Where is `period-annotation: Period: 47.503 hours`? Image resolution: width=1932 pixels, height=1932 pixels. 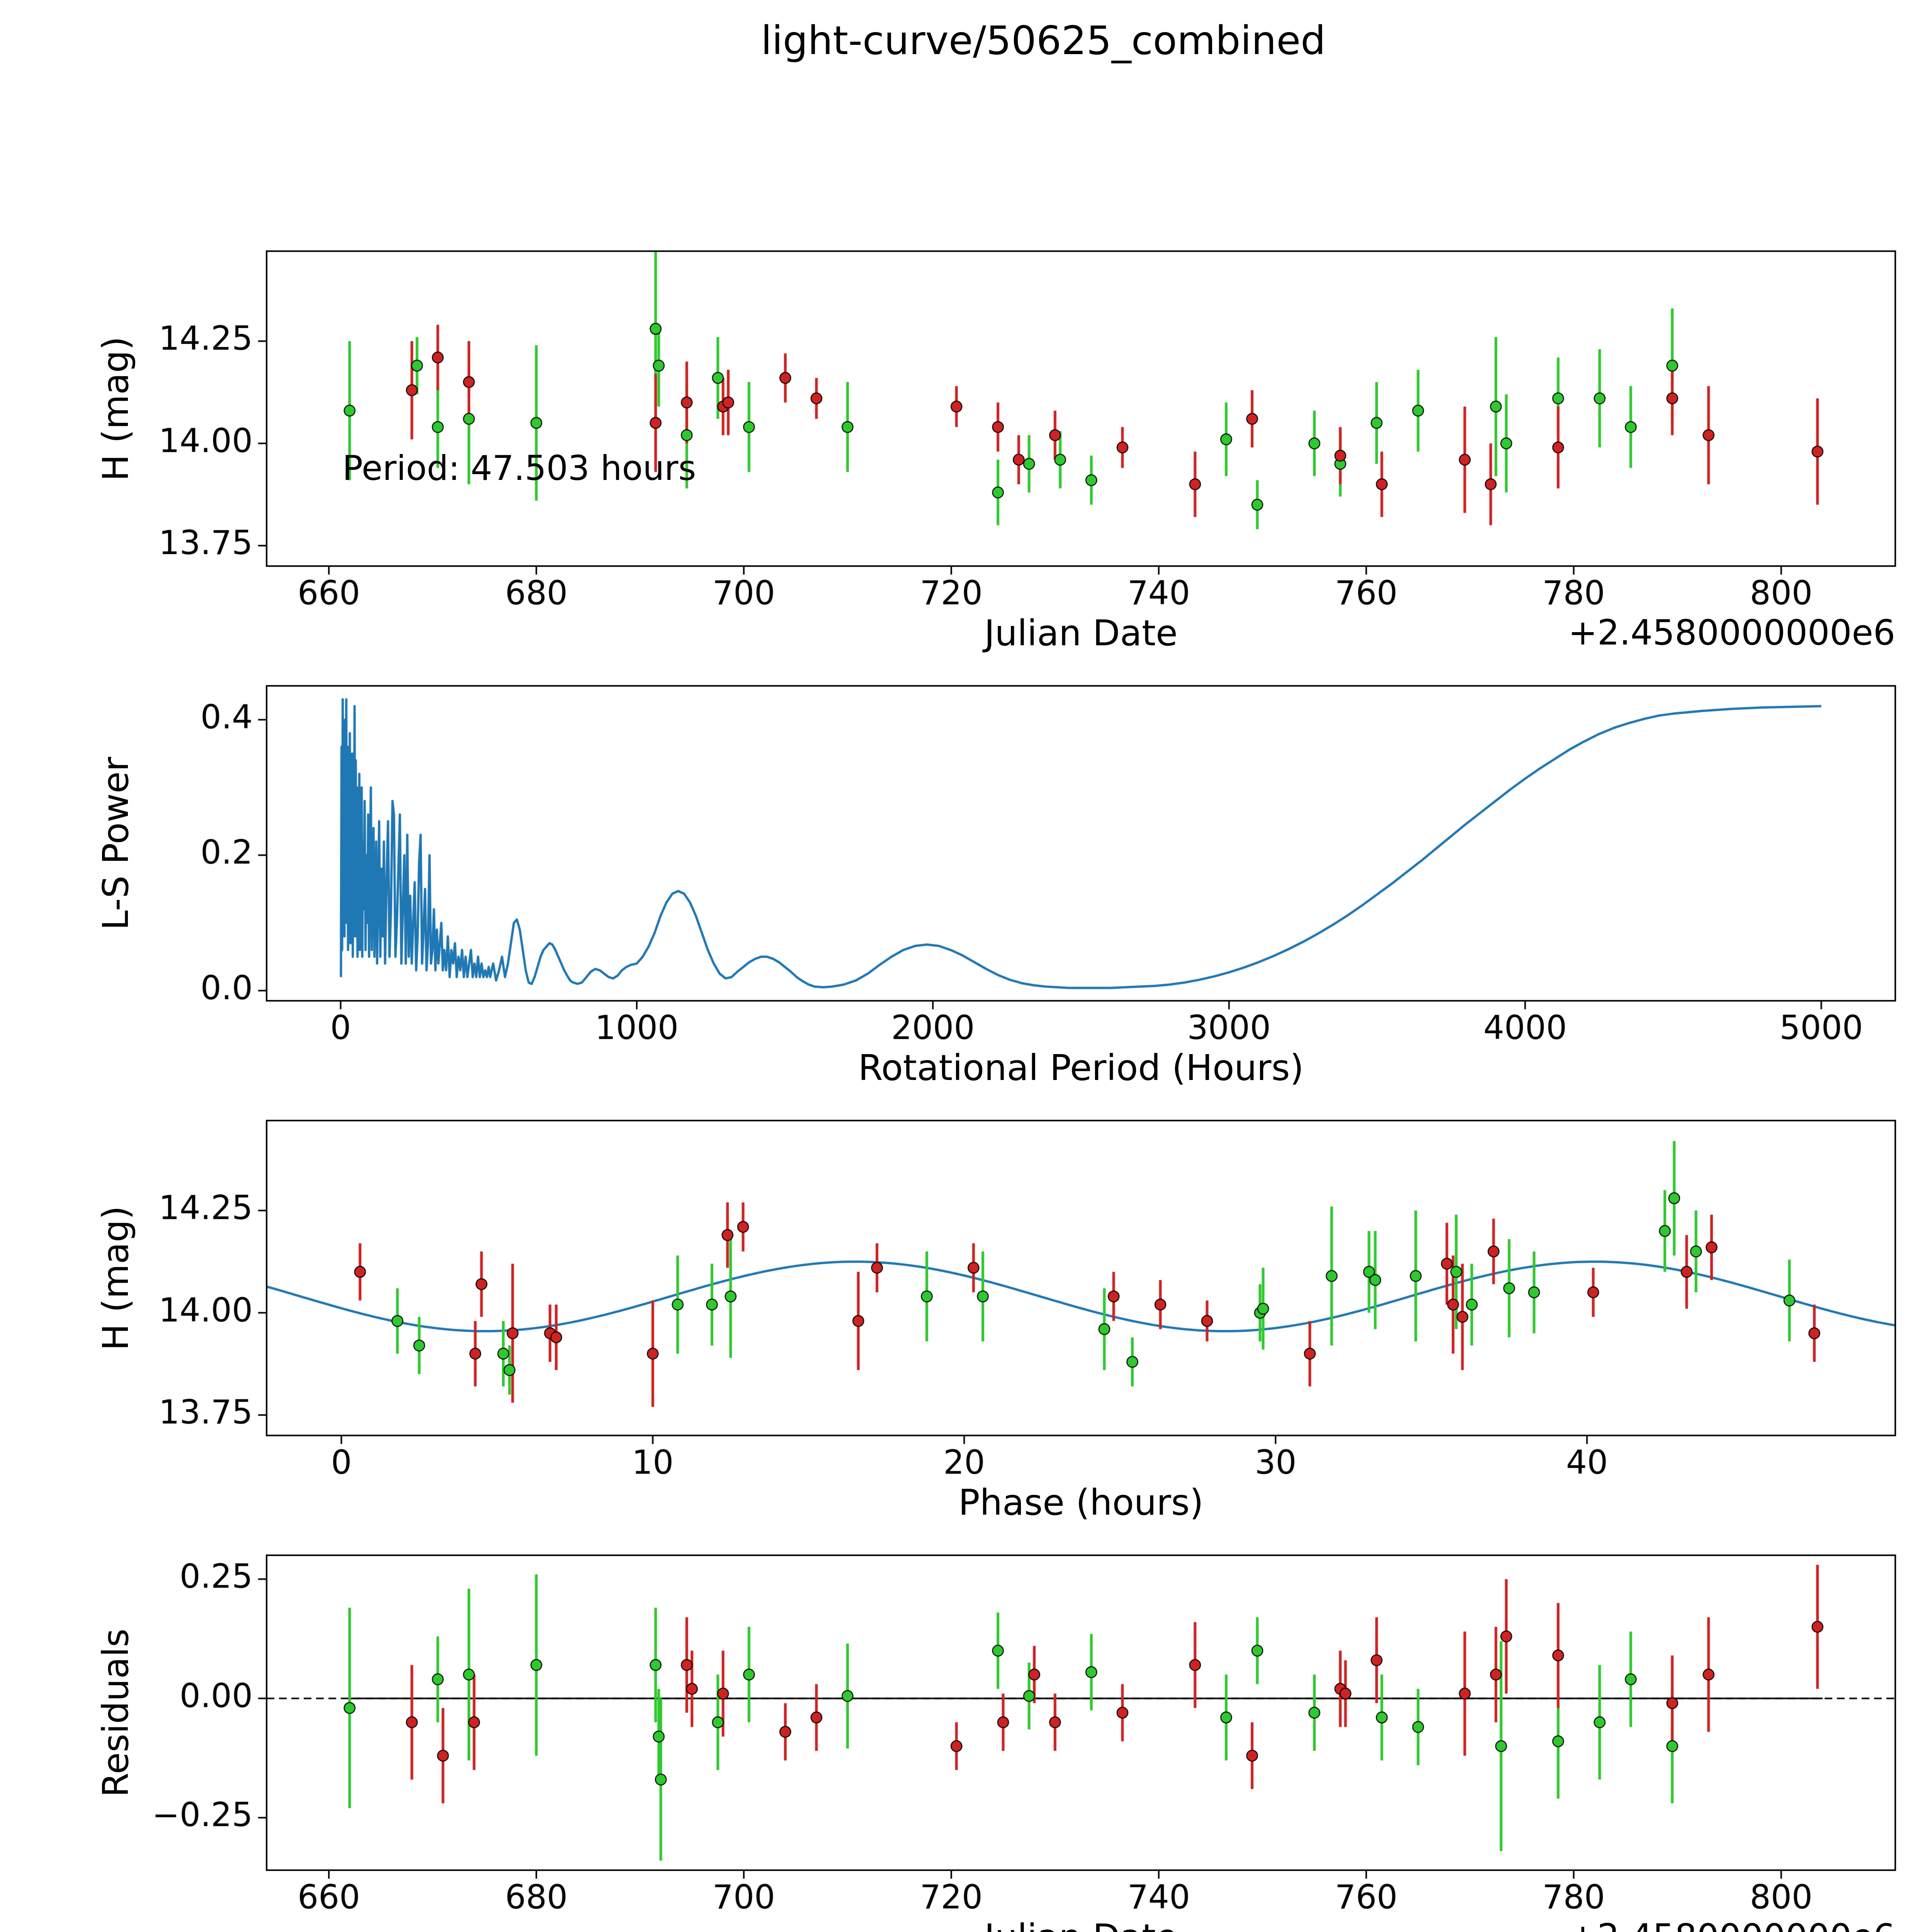
period-annotation: Period: 47.503 hours is located at coordinates (519, 468).